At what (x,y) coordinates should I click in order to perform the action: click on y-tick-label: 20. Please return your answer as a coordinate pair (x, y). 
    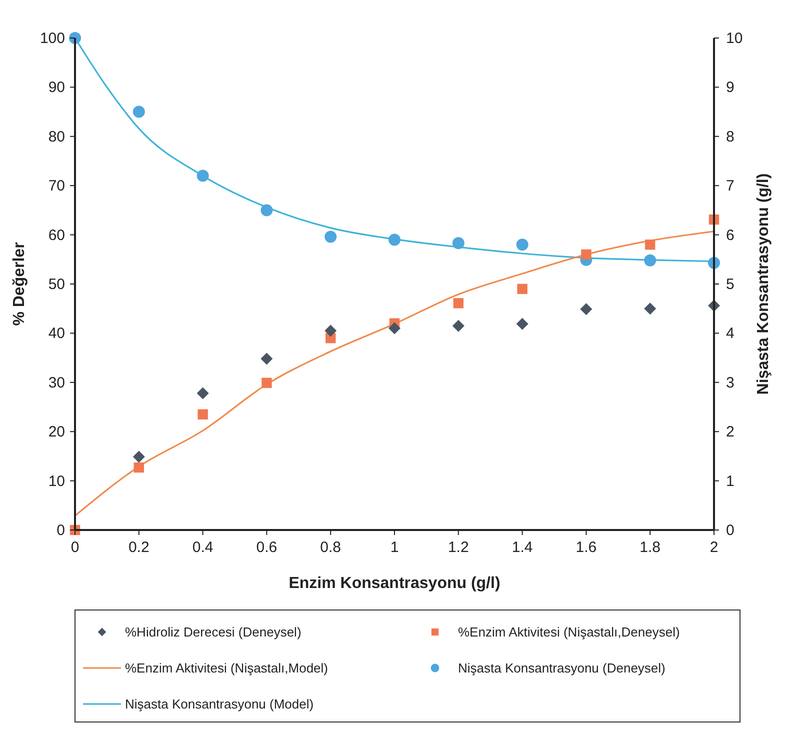
    Looking at the image, I should click on (56, 432).